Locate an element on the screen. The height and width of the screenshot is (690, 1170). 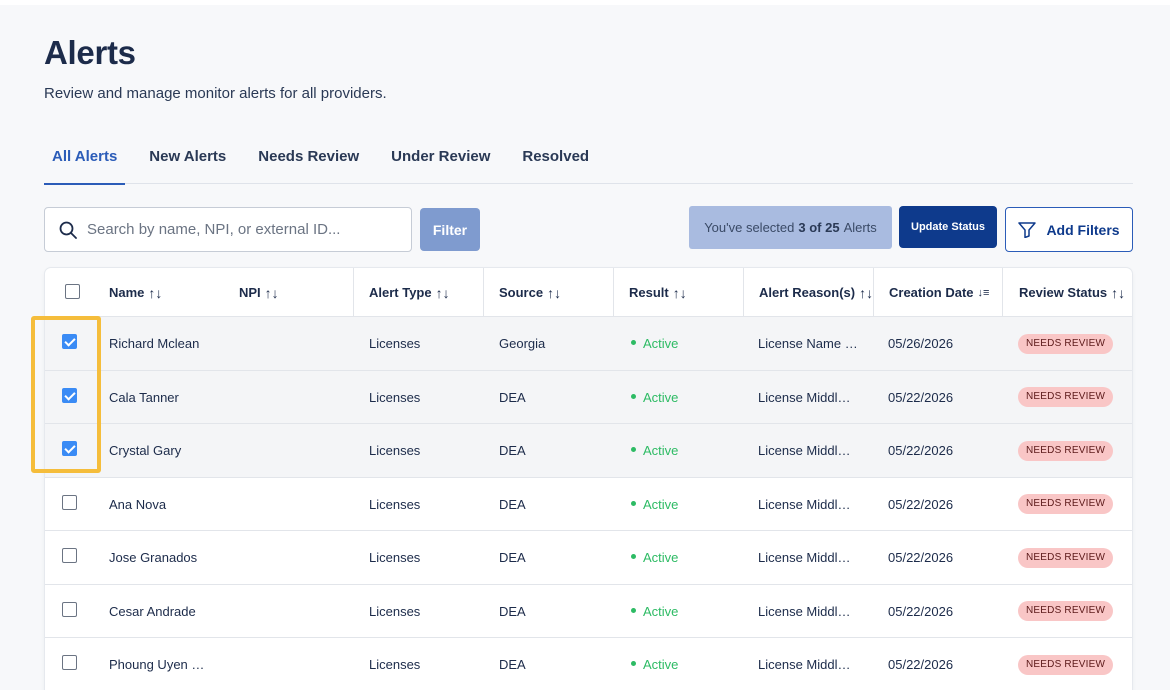
select-all-checkbox is located at coordinates (72, 291).